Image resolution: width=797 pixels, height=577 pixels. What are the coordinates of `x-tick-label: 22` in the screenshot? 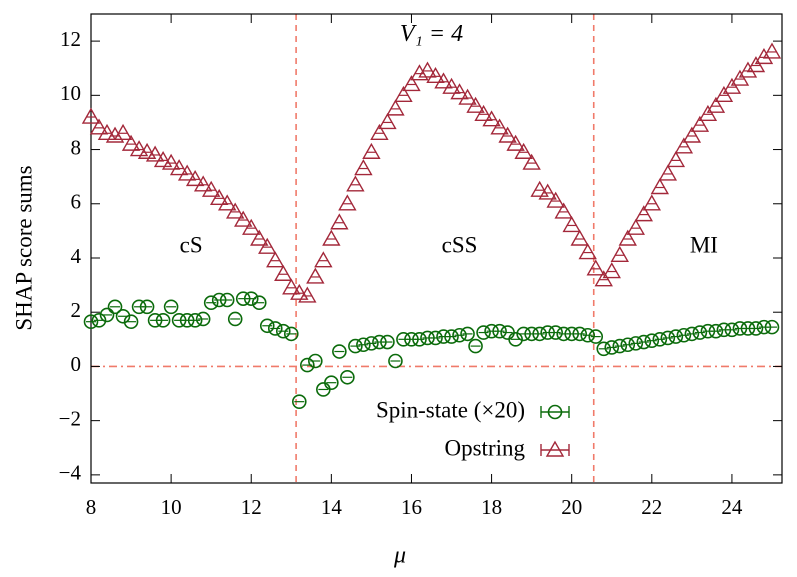 It's located at (651, 507).